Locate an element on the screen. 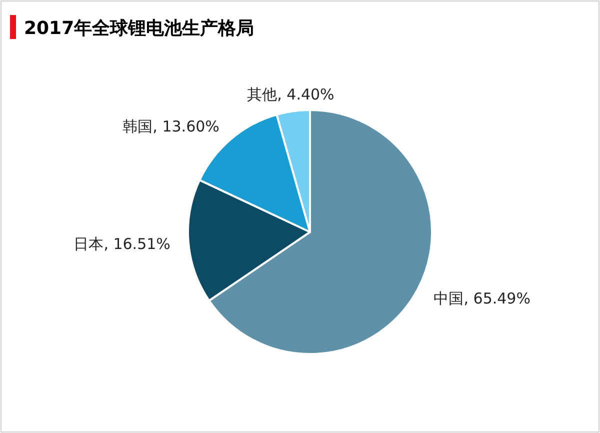 The width and height of the screenshot is (600, 433). data-label: , 16.51% is located at coordinates (137, 244).